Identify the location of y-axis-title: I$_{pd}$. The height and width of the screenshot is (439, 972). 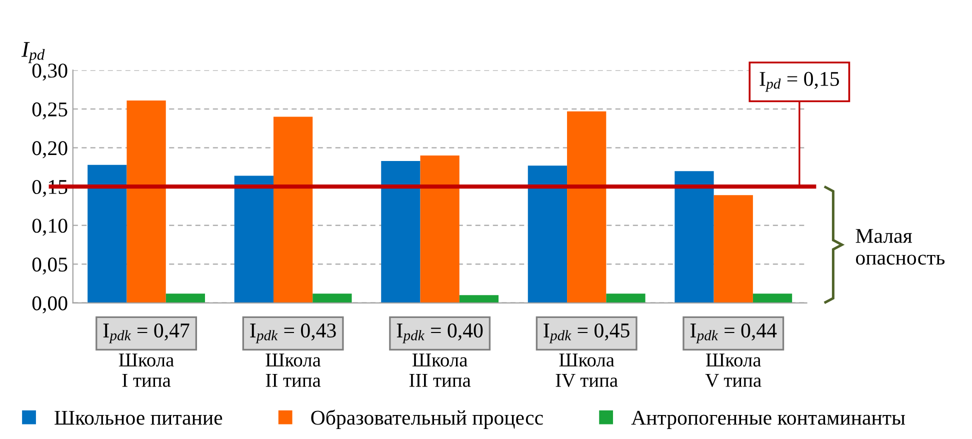
(33, 53).